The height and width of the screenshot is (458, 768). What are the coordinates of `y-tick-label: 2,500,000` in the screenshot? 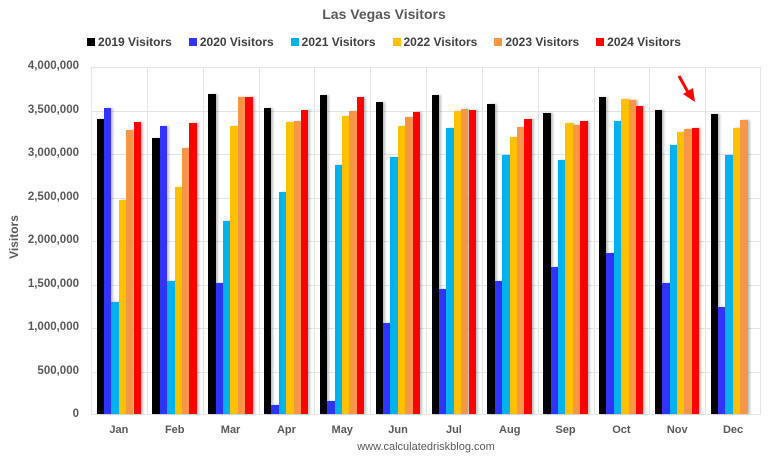 It's located at (53, 196).